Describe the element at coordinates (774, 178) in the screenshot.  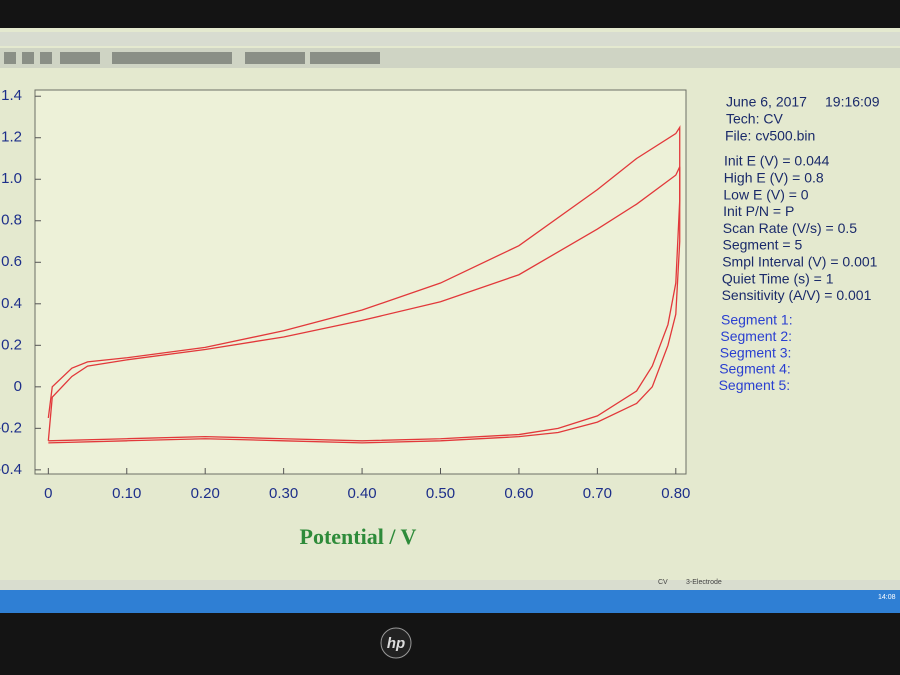
I see `info-param: High E (V) = 0.8` at that location.